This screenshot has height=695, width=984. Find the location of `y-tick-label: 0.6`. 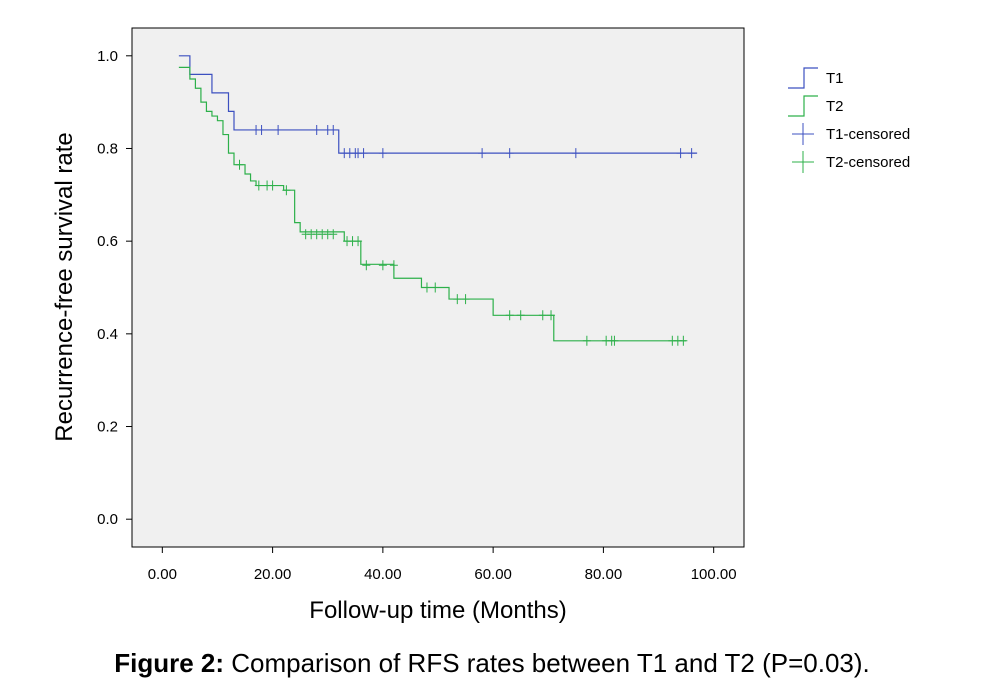

y-tick-label: 0.6 is located at coordinates (107, 241).